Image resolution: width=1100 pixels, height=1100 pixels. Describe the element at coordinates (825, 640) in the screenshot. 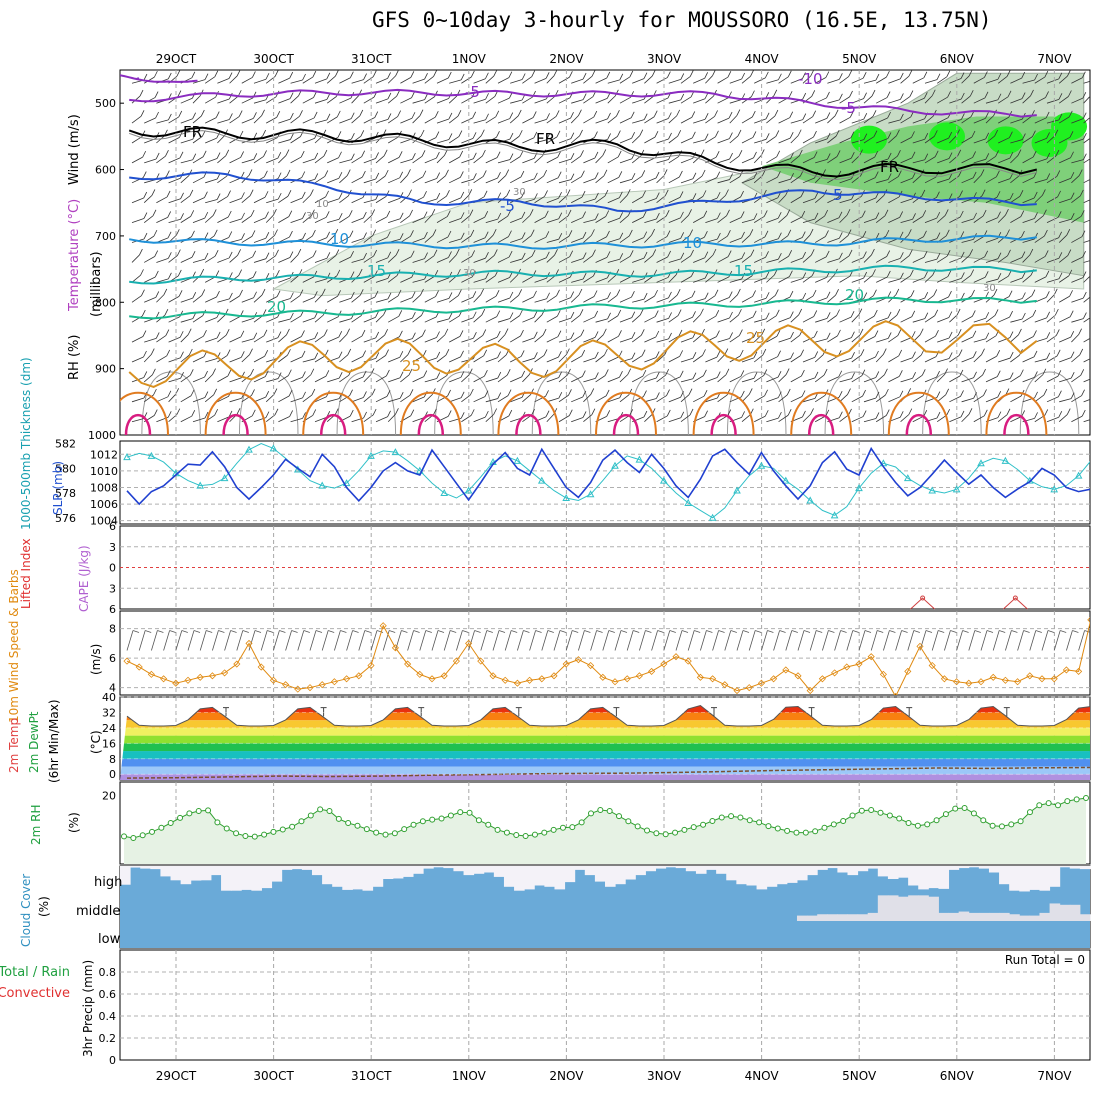

I see `wind10m-barb` at that location.